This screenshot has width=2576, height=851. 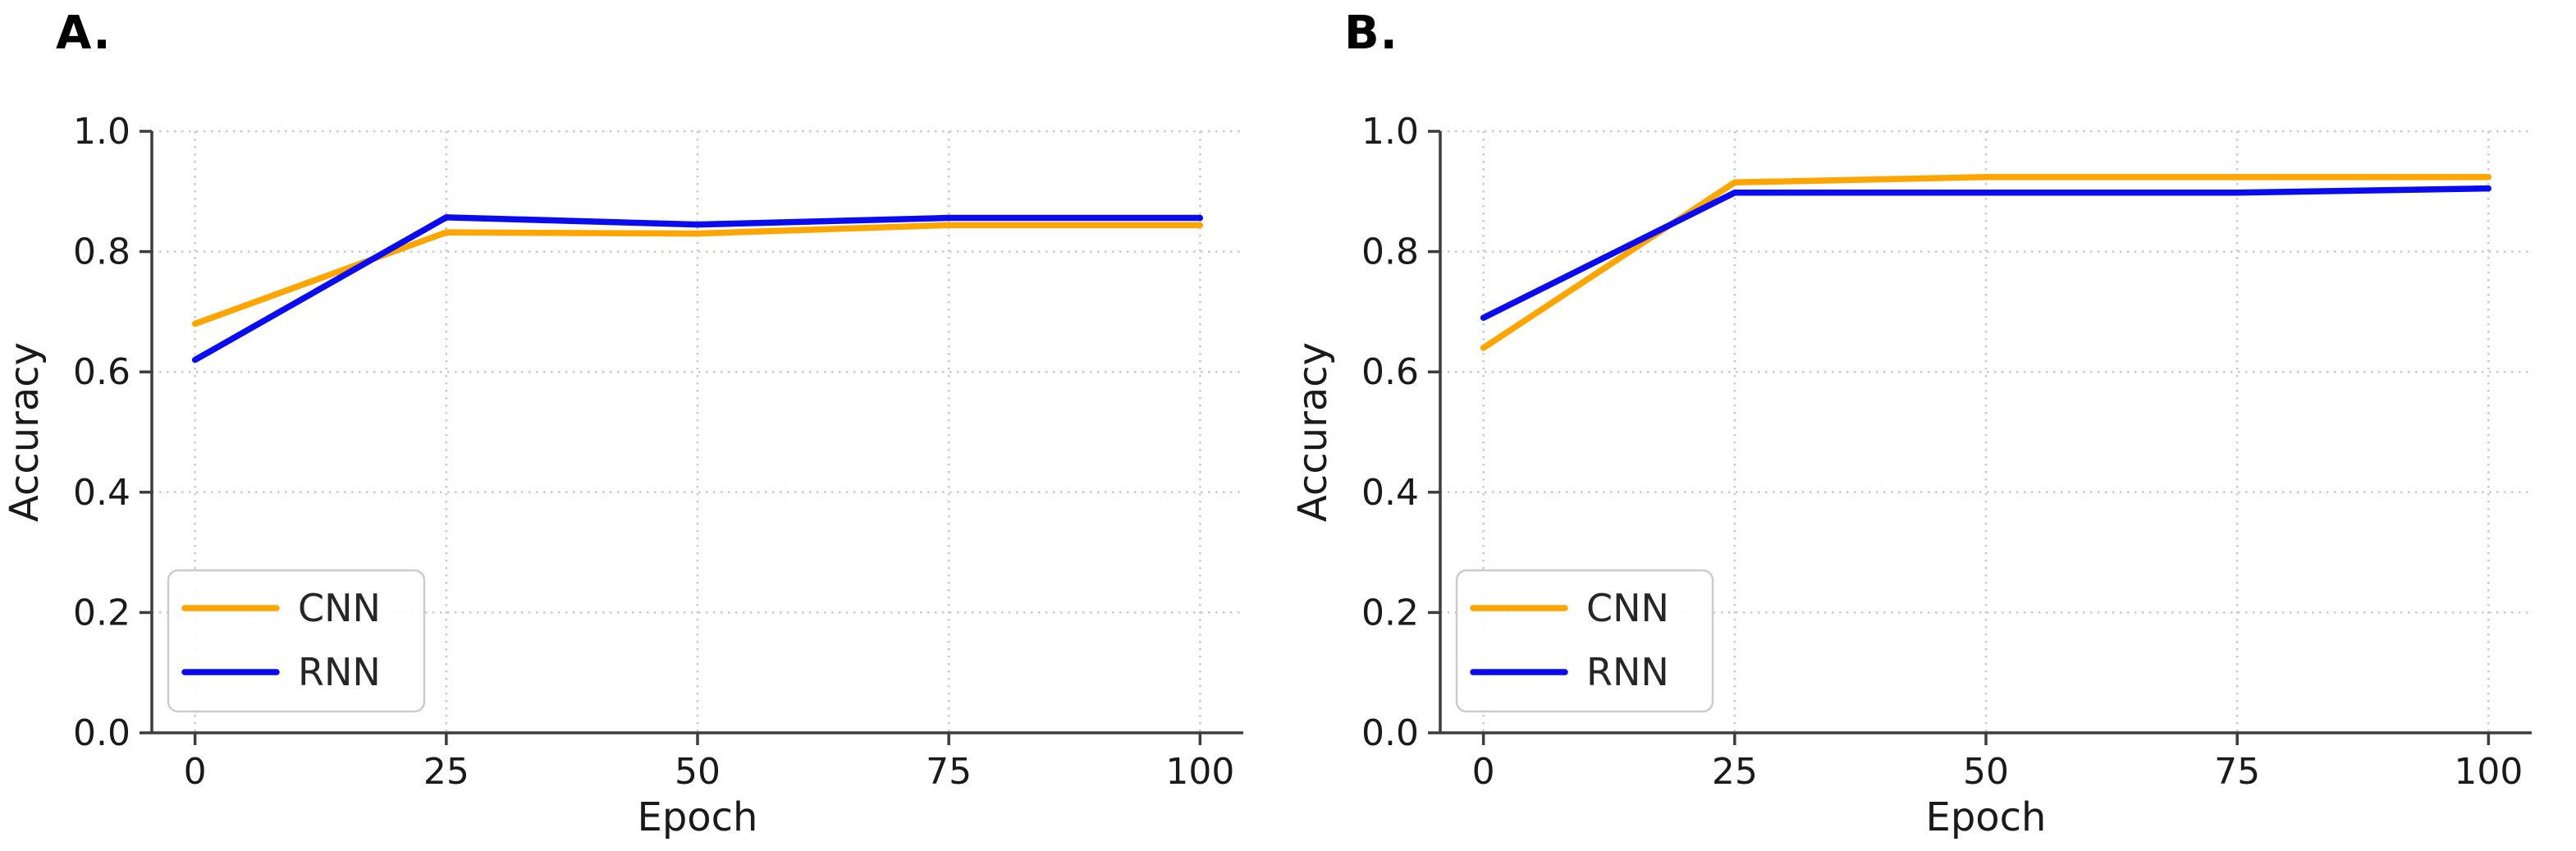 What do you see at coordinates (84, 33) in the screenshot?
I see `panel-a-label: A.` at bounding box center [84, 33].